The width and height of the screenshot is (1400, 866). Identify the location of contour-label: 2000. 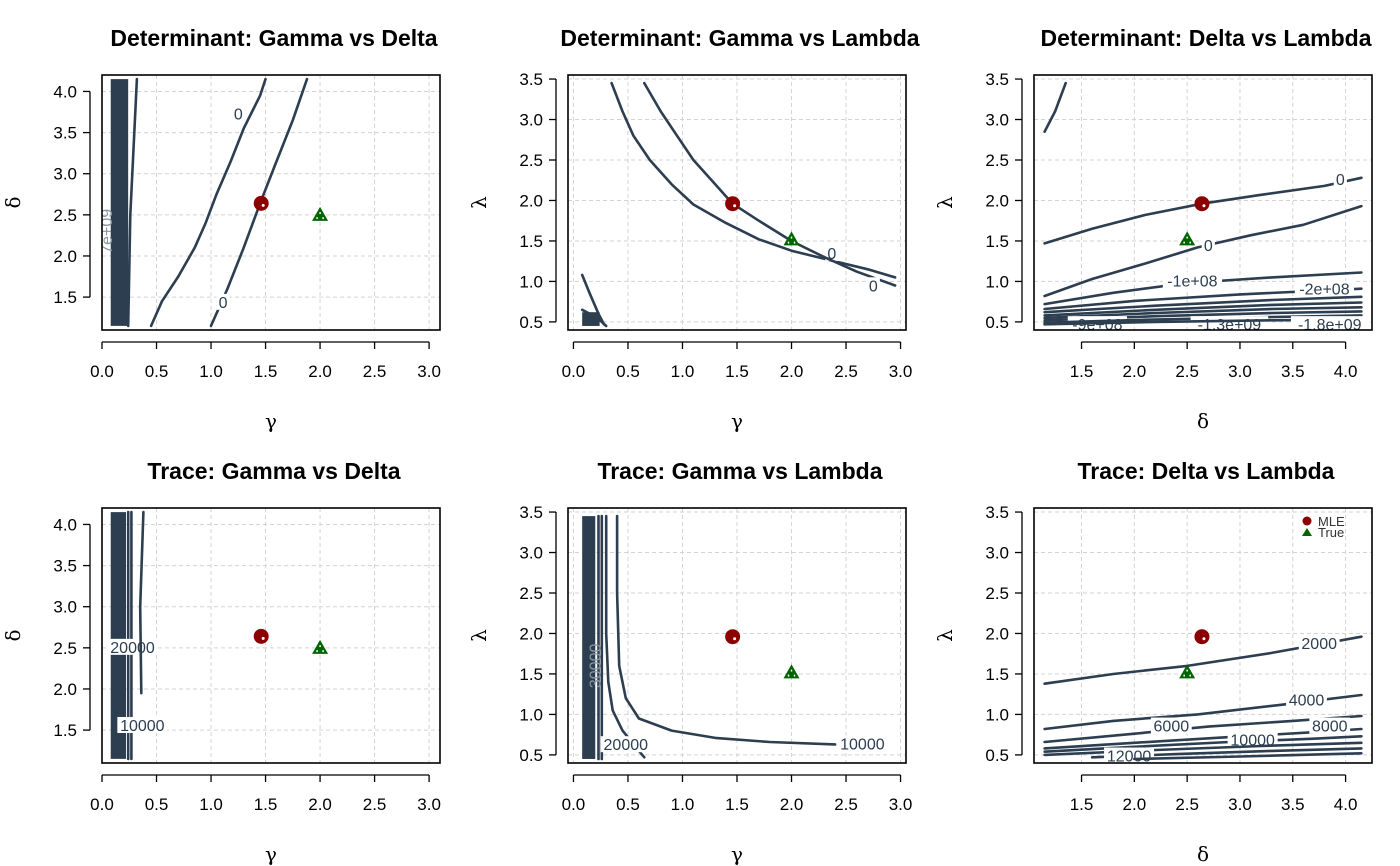
(1319, 644).